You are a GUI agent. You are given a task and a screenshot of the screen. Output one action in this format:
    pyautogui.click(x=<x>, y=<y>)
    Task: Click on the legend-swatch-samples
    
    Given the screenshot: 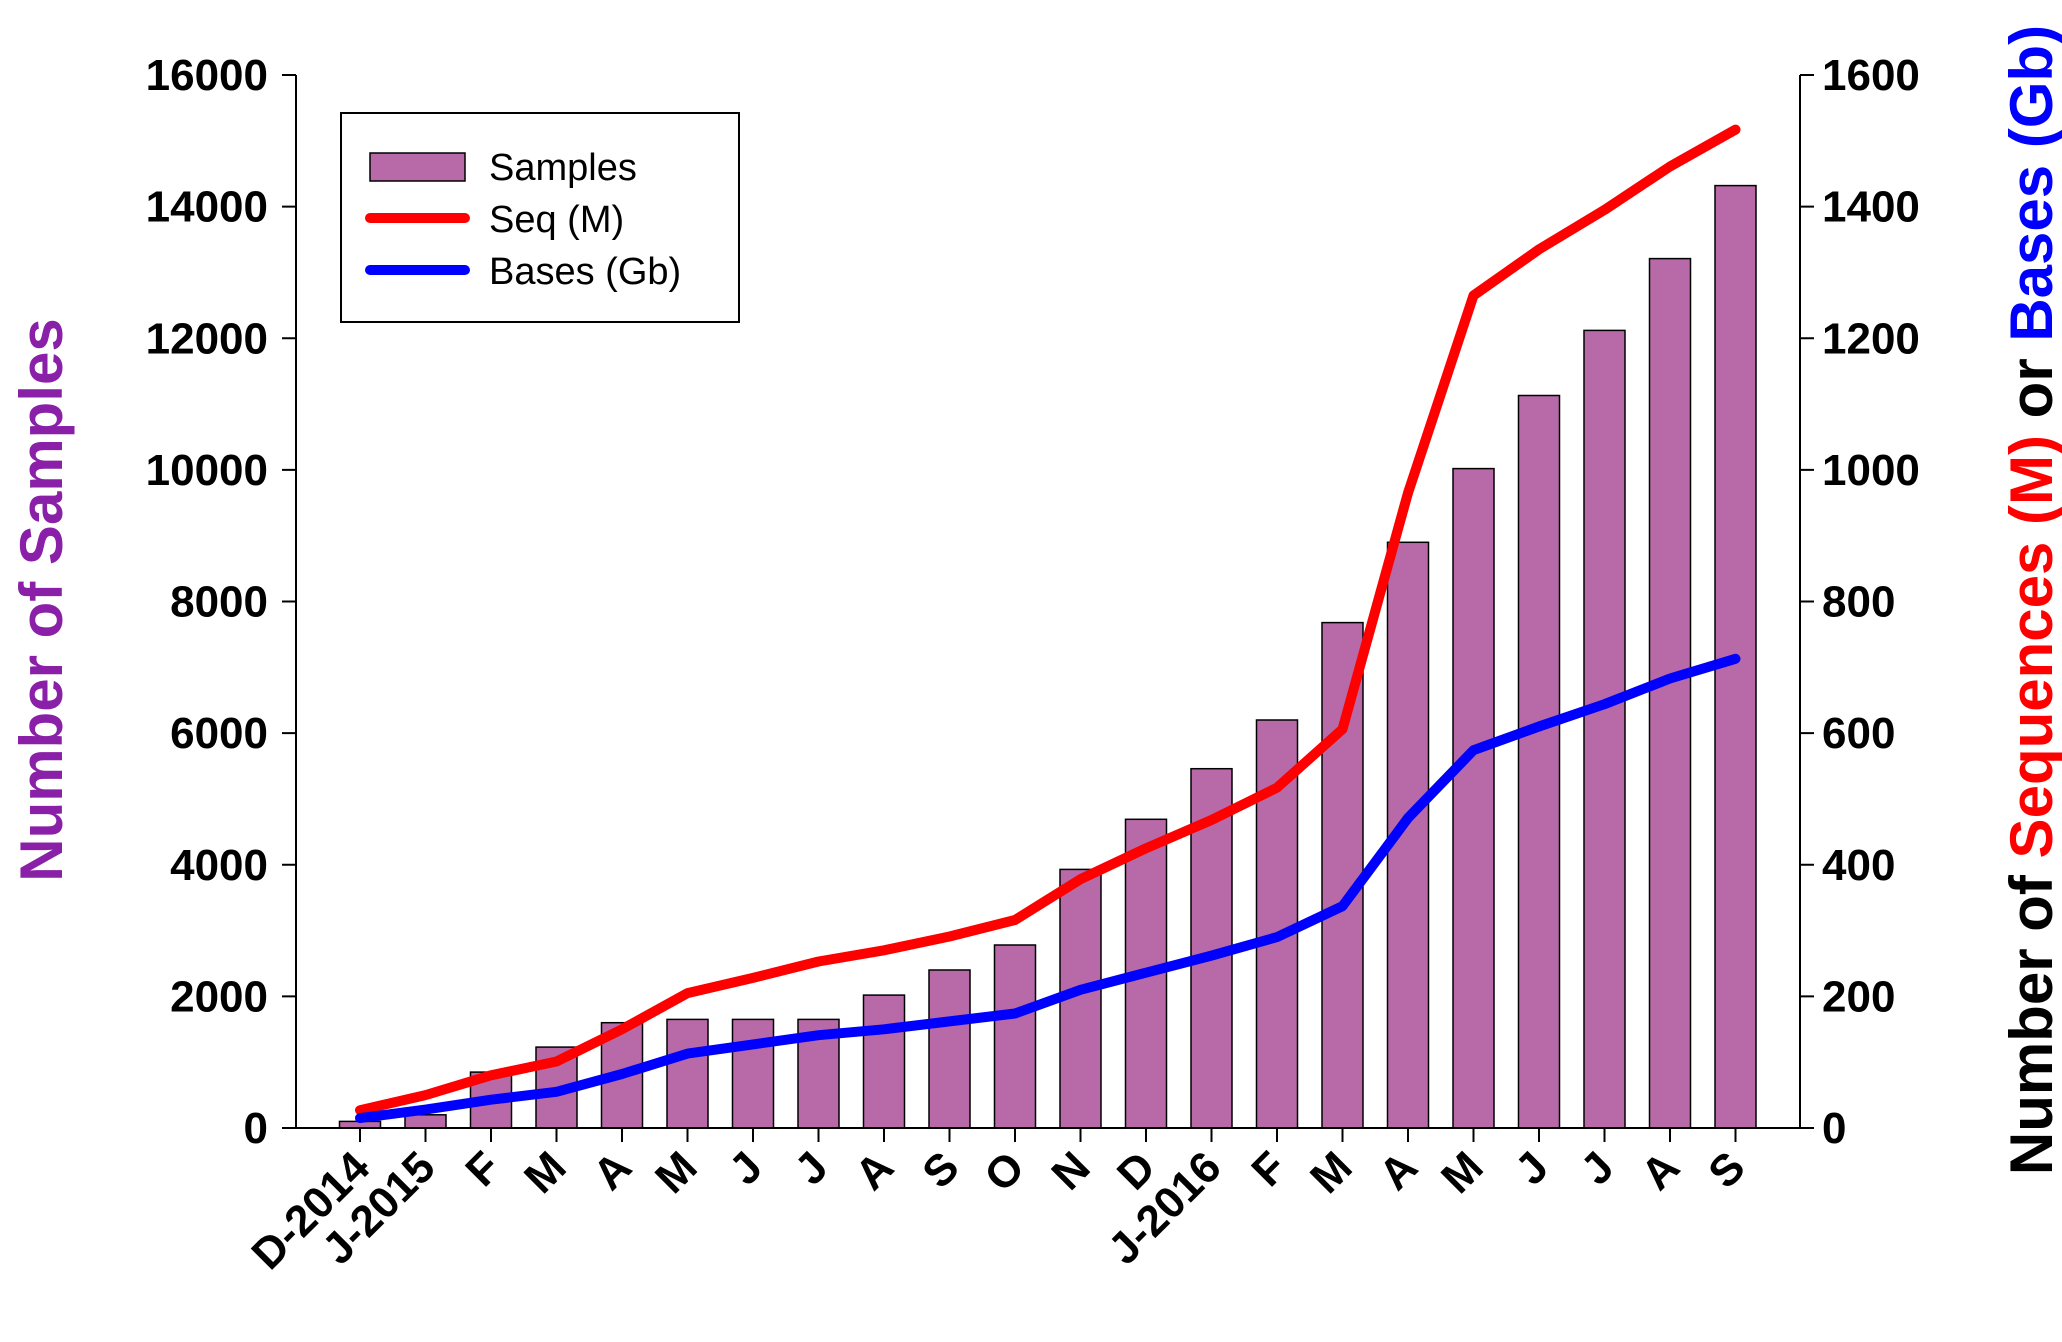 What is the action you would take?
    pyautogui.click(x=417, y=167)
    